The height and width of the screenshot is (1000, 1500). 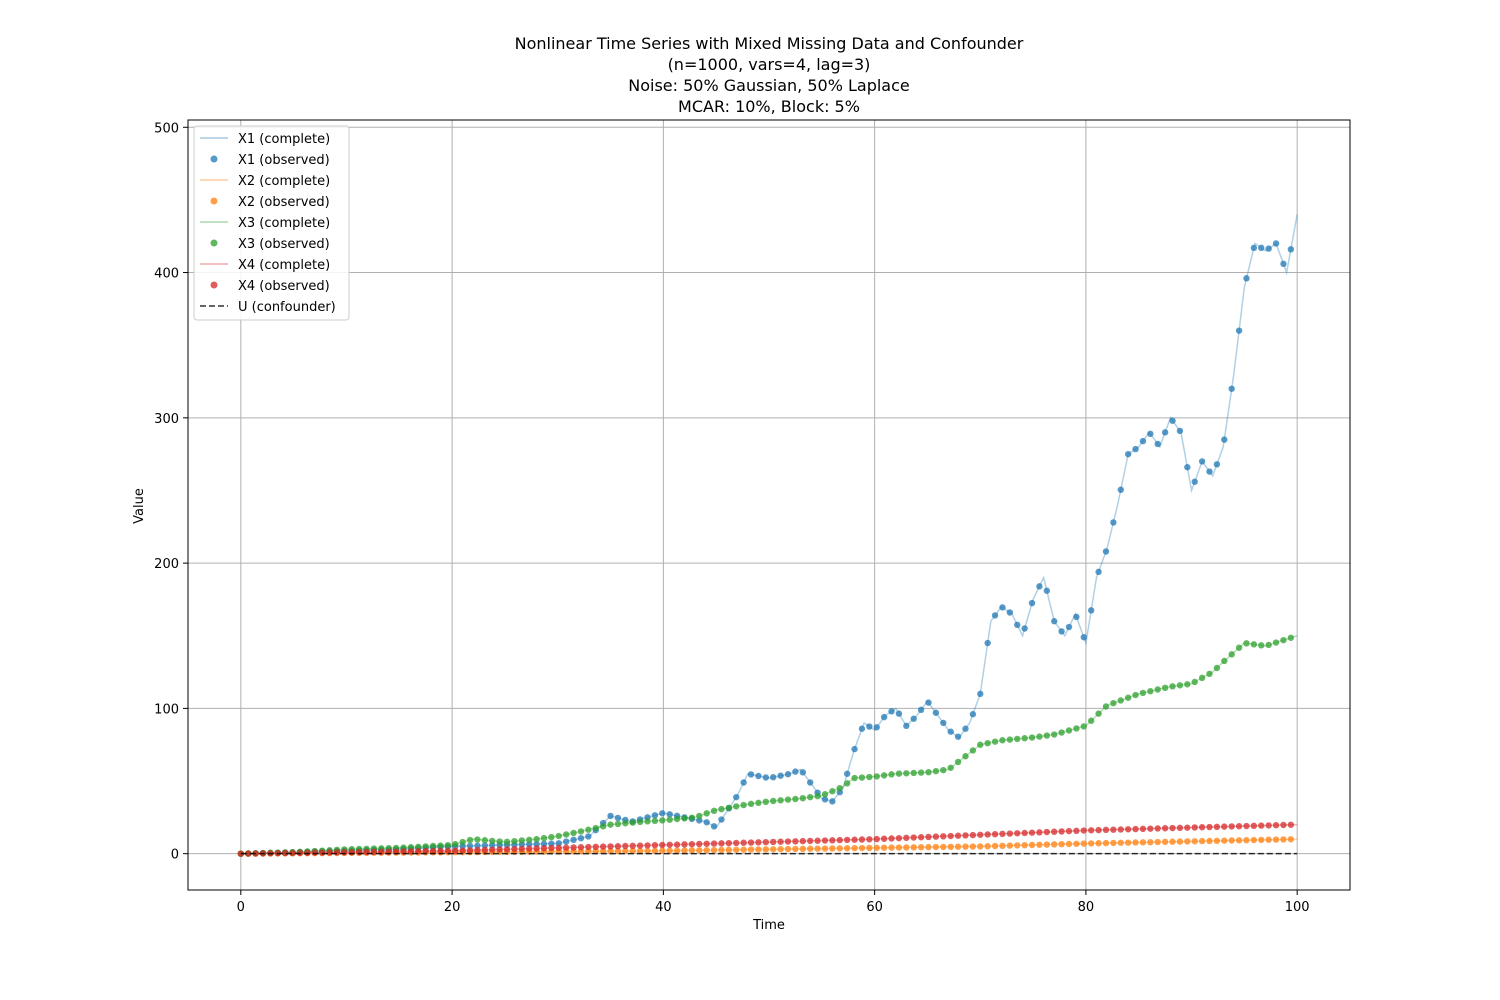 I want to click on y-tick-label: 500, so click(x=166, y=128).